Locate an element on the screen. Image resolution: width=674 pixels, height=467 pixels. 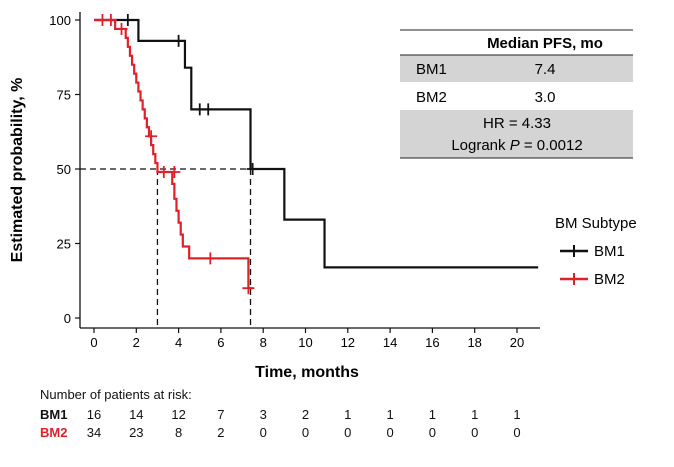
legend-title: BM Subtype is located at coordinates (596, 223).